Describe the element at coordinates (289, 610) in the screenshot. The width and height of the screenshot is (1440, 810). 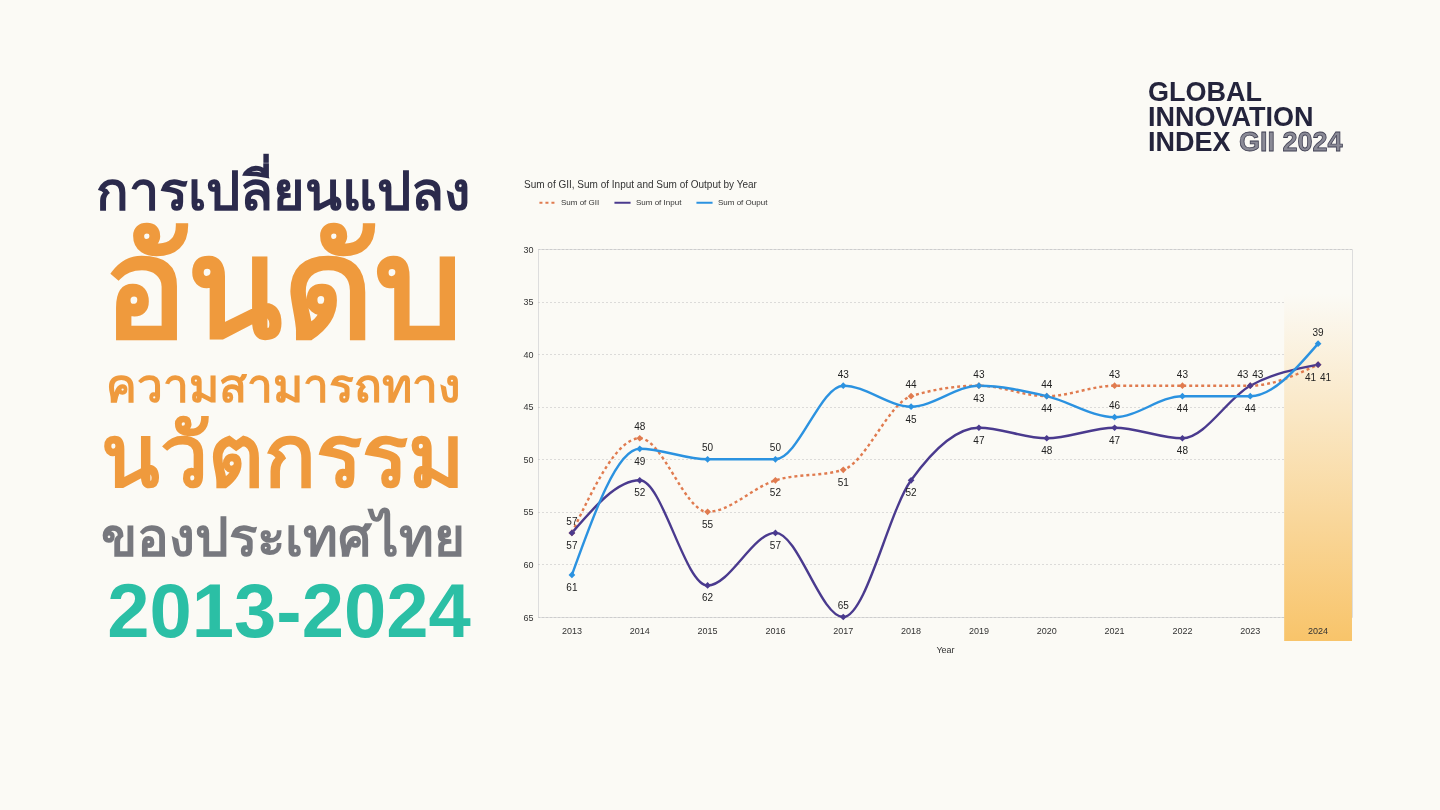
I see `text: 2013-2024` at that location.